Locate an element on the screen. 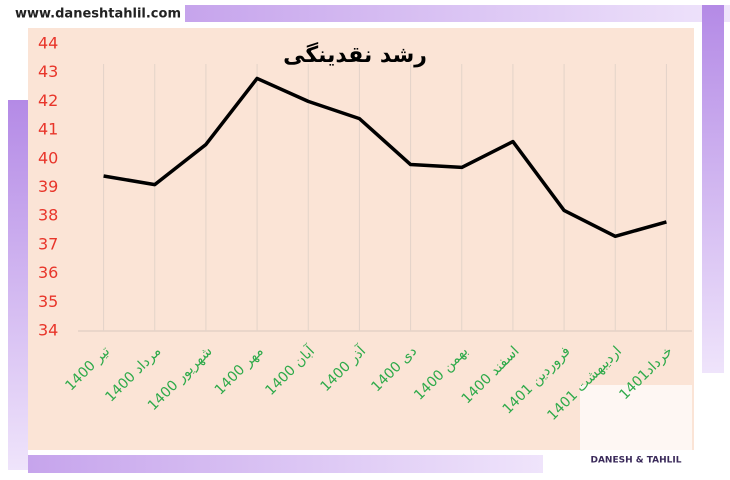 The width and height of the screenshot is (730, 480). y-tick-label: 34 is located at coordinates (48, 330).